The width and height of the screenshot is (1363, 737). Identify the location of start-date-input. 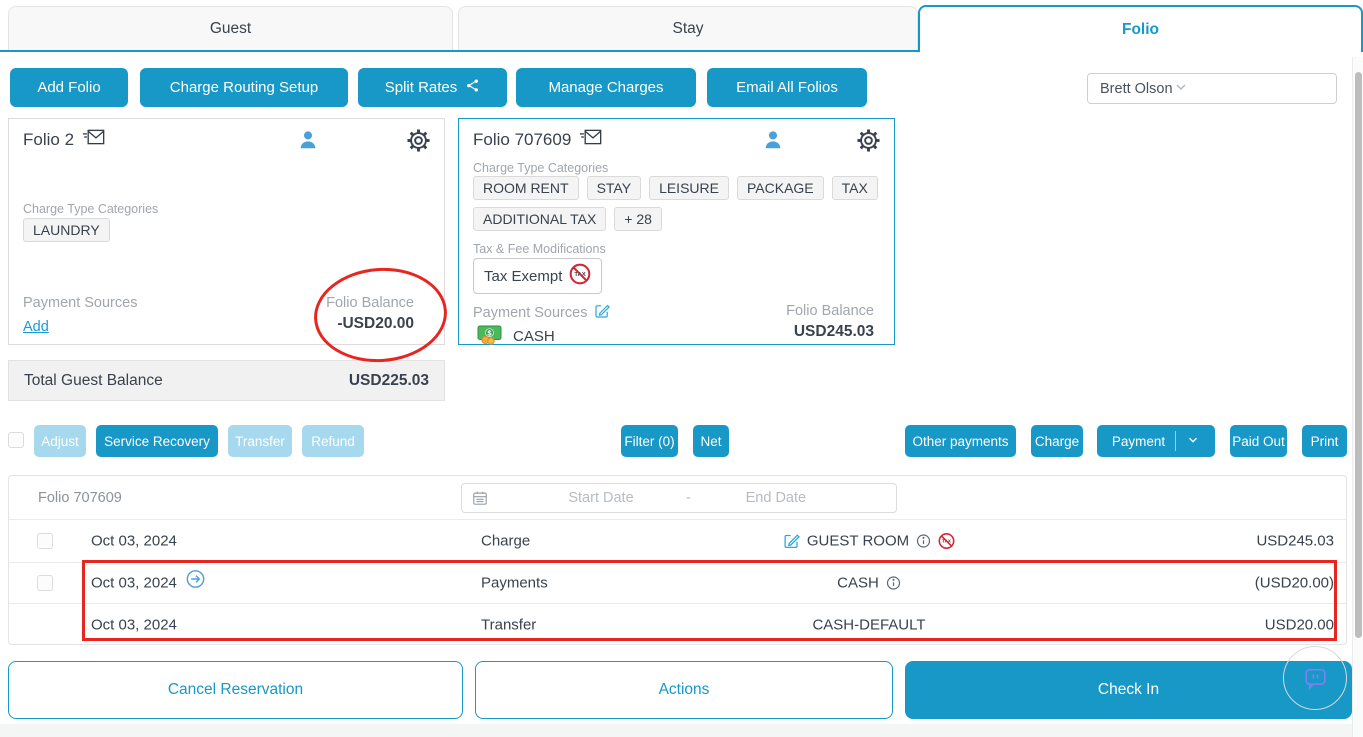
(601, 498).